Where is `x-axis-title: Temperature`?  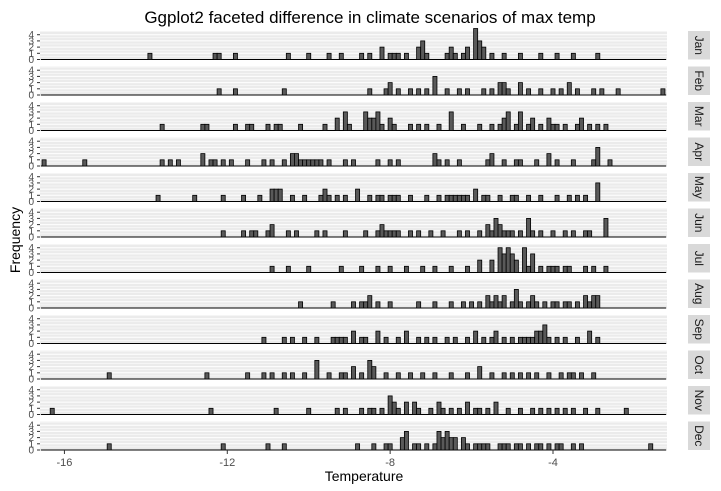
x-axis-title: Temperature is located at coordinates (364, 476).